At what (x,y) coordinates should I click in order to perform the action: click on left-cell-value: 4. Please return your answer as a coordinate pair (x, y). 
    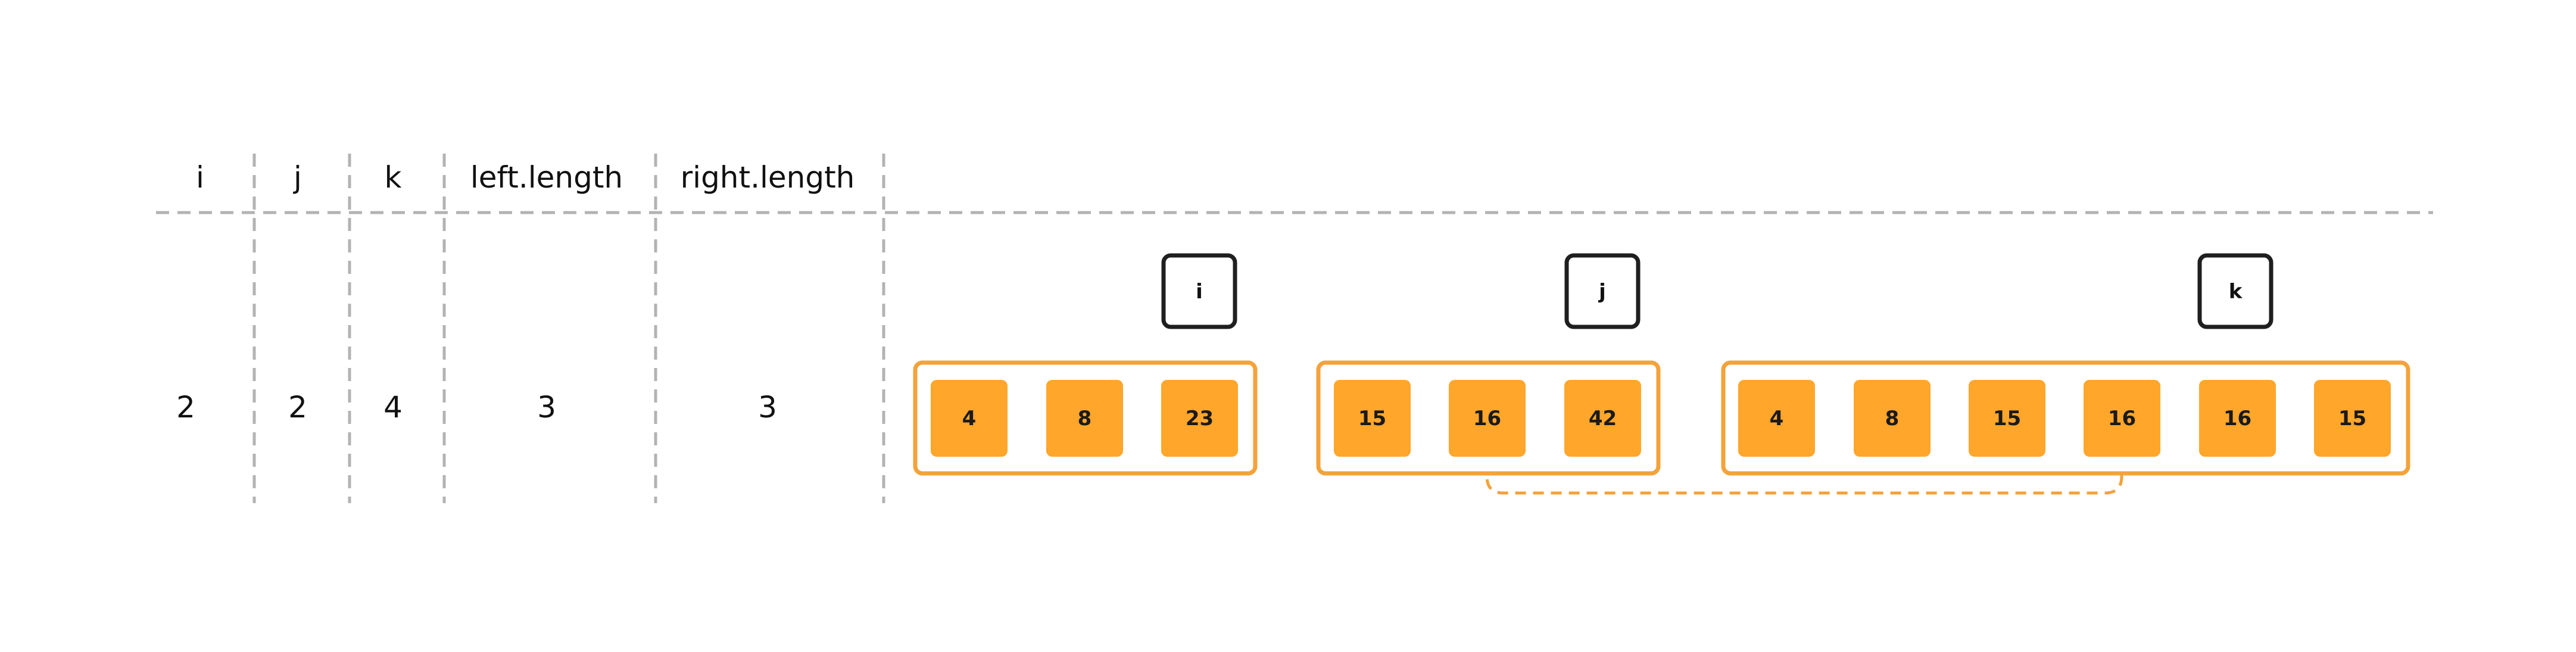
    Looking at the image, I should click on (969, 418).